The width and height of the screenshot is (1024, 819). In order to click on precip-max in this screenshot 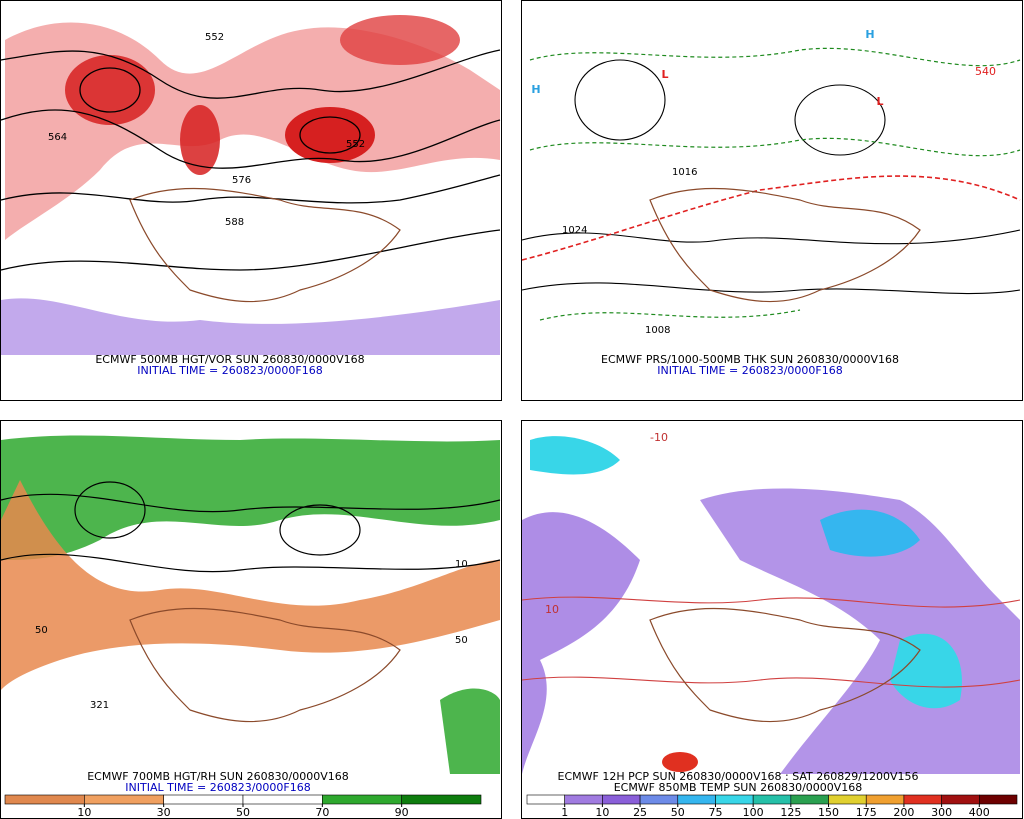, I will do `click(680, 762)`.